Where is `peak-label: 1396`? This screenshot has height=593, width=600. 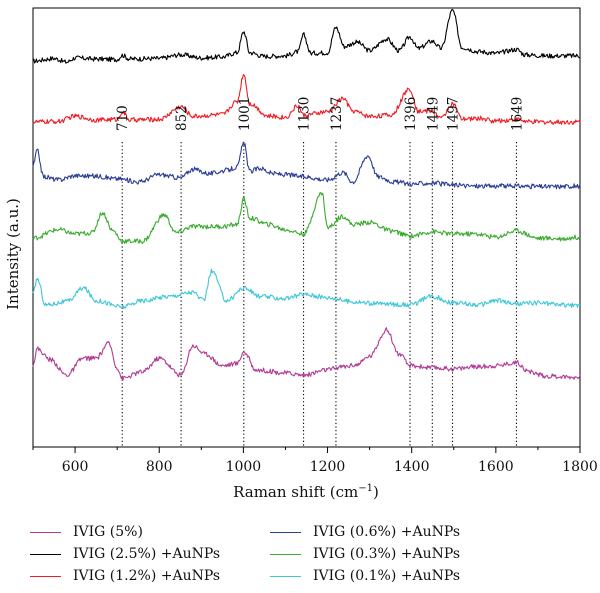 peak-label: 1396 is located at coordinates (411, 114).